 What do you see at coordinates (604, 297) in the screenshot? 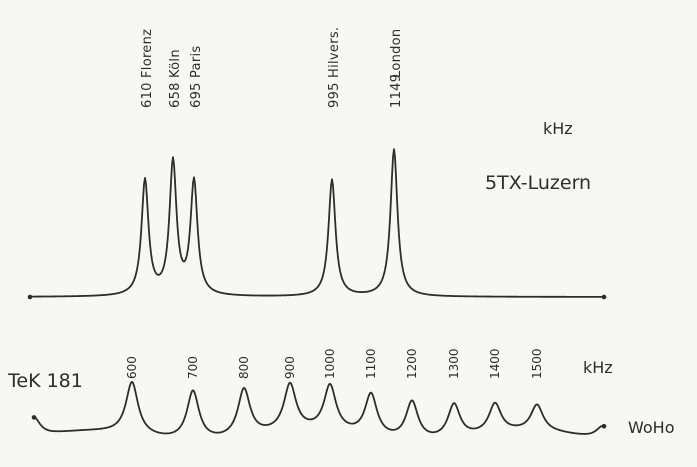
I see `top-curve-right-endpoint` at bounding box center [604, 297].